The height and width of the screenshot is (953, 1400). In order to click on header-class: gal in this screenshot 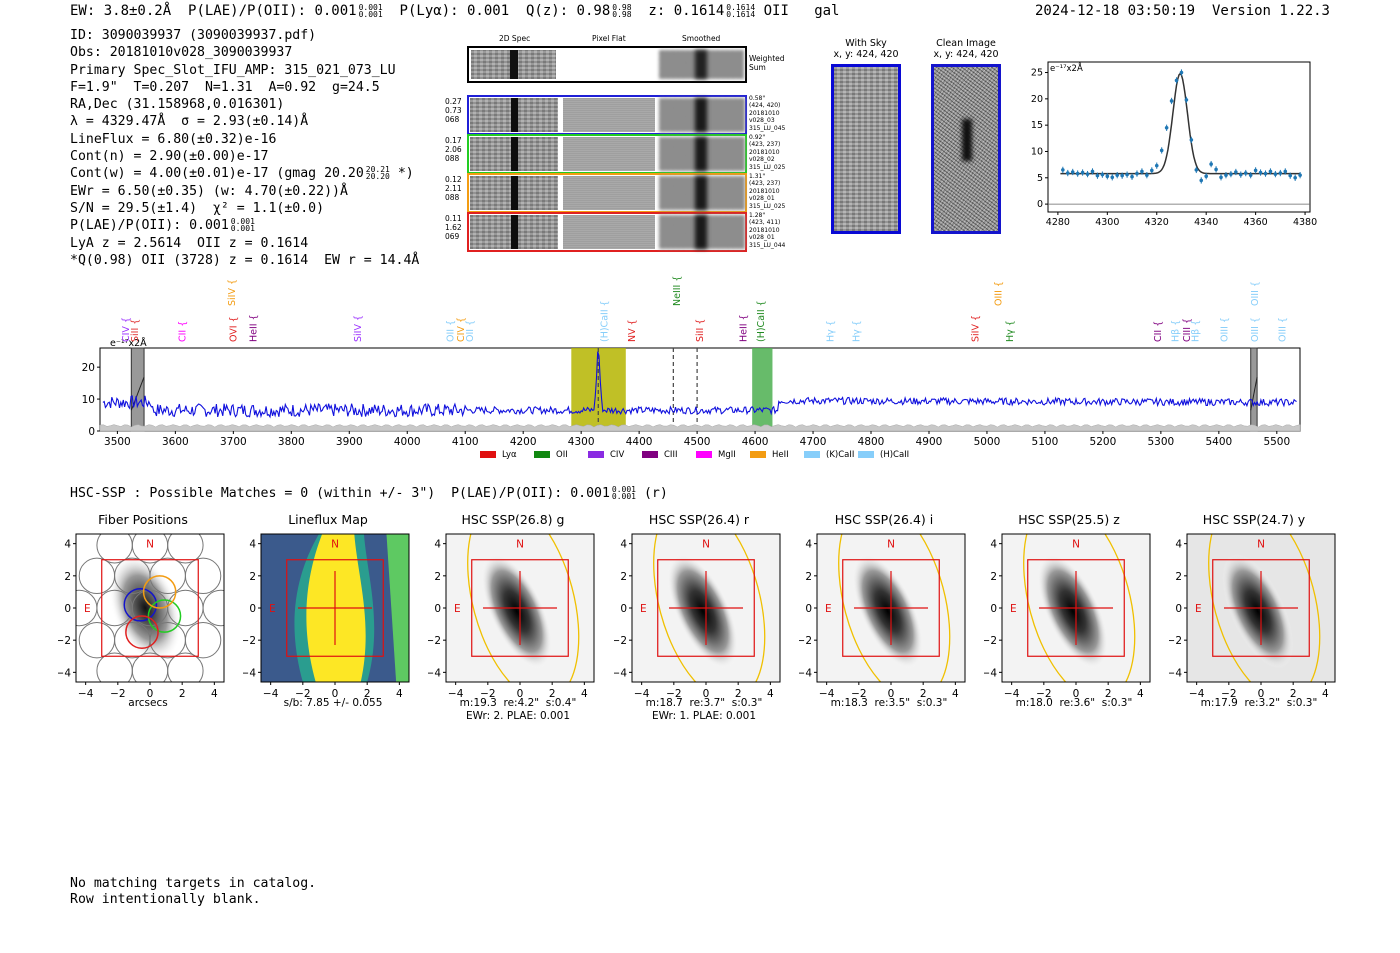, I will do `click(827, 11)`.